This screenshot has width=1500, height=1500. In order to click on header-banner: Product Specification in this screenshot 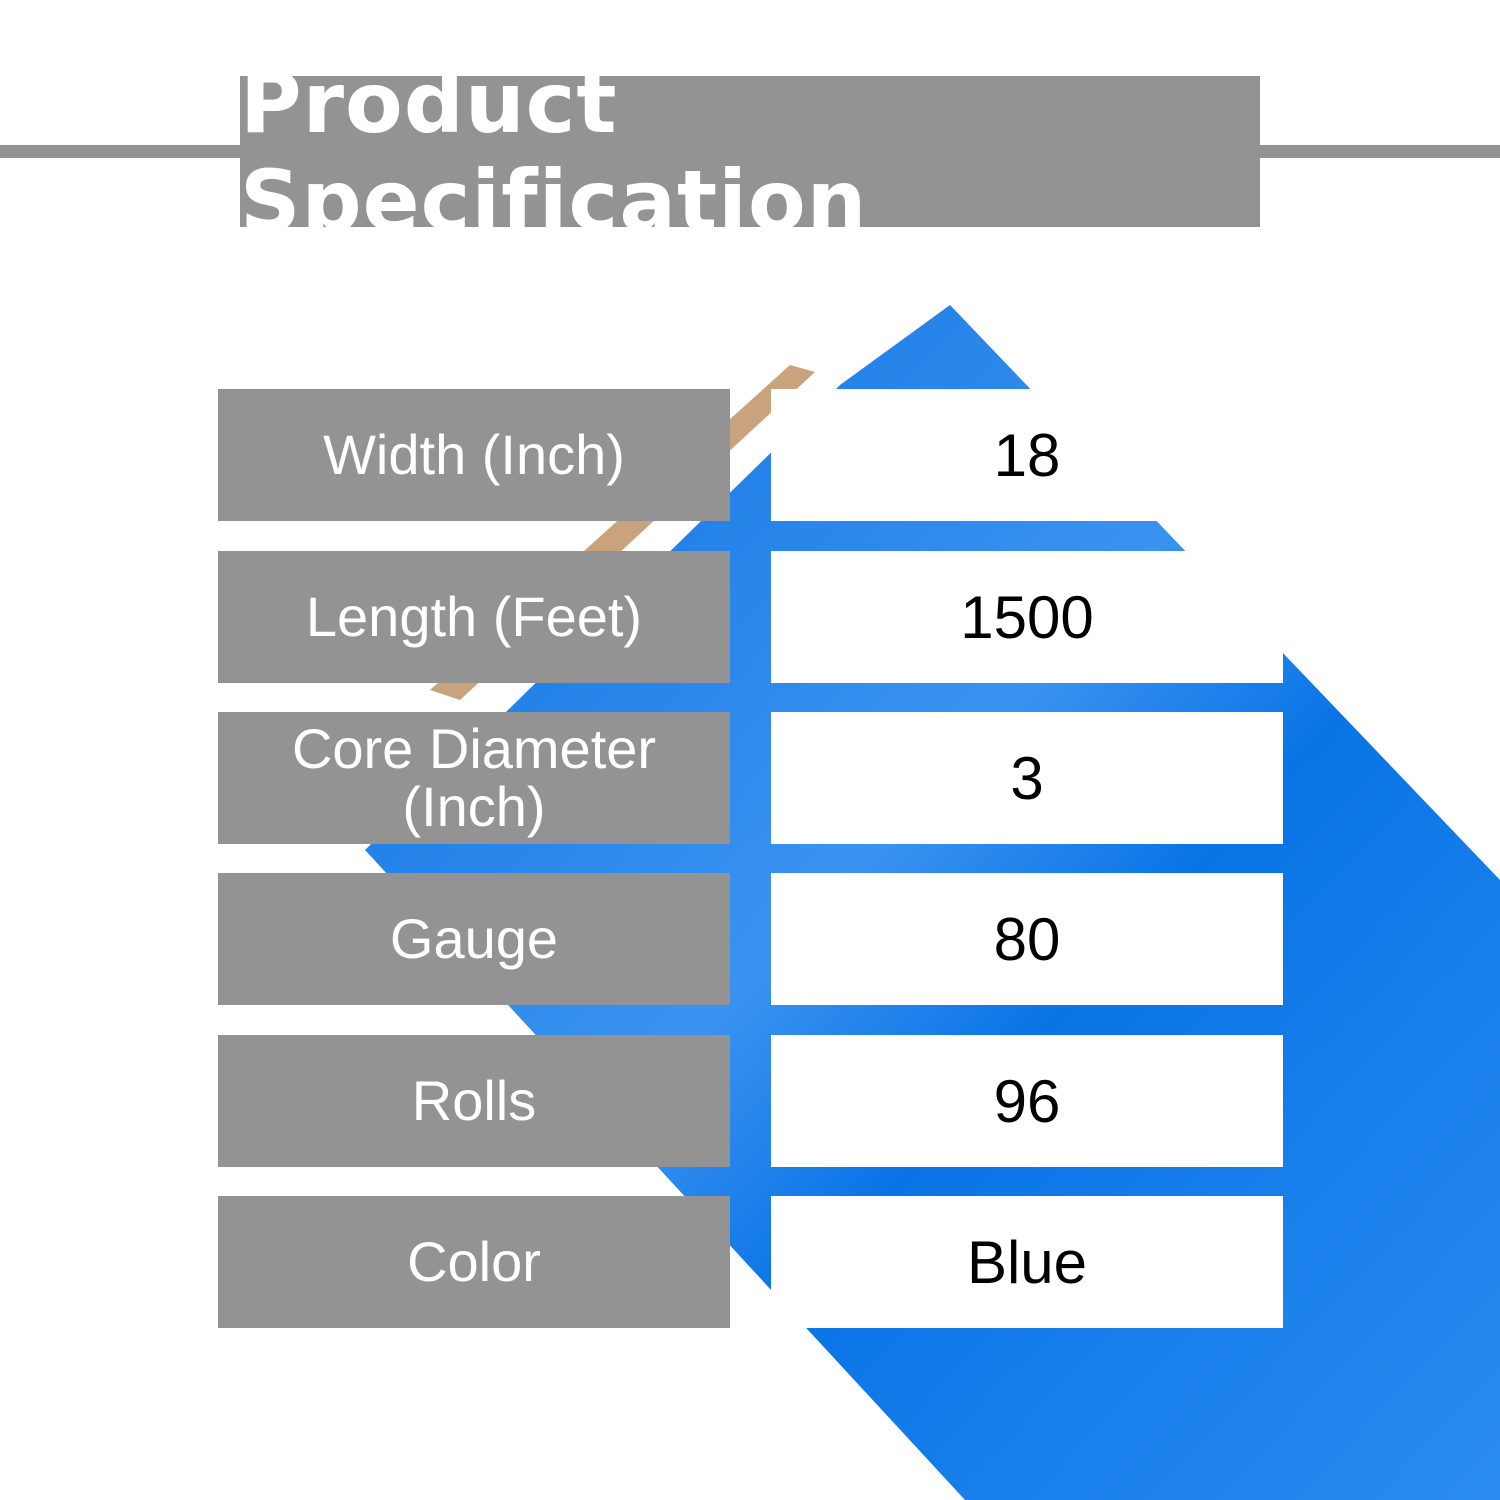, I will do `click(750, 152)`.